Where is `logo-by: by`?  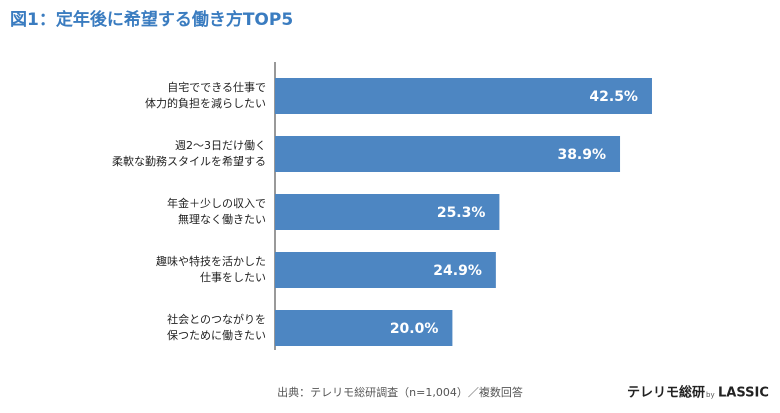
logo-by: by is located at coordinates (710, 395).